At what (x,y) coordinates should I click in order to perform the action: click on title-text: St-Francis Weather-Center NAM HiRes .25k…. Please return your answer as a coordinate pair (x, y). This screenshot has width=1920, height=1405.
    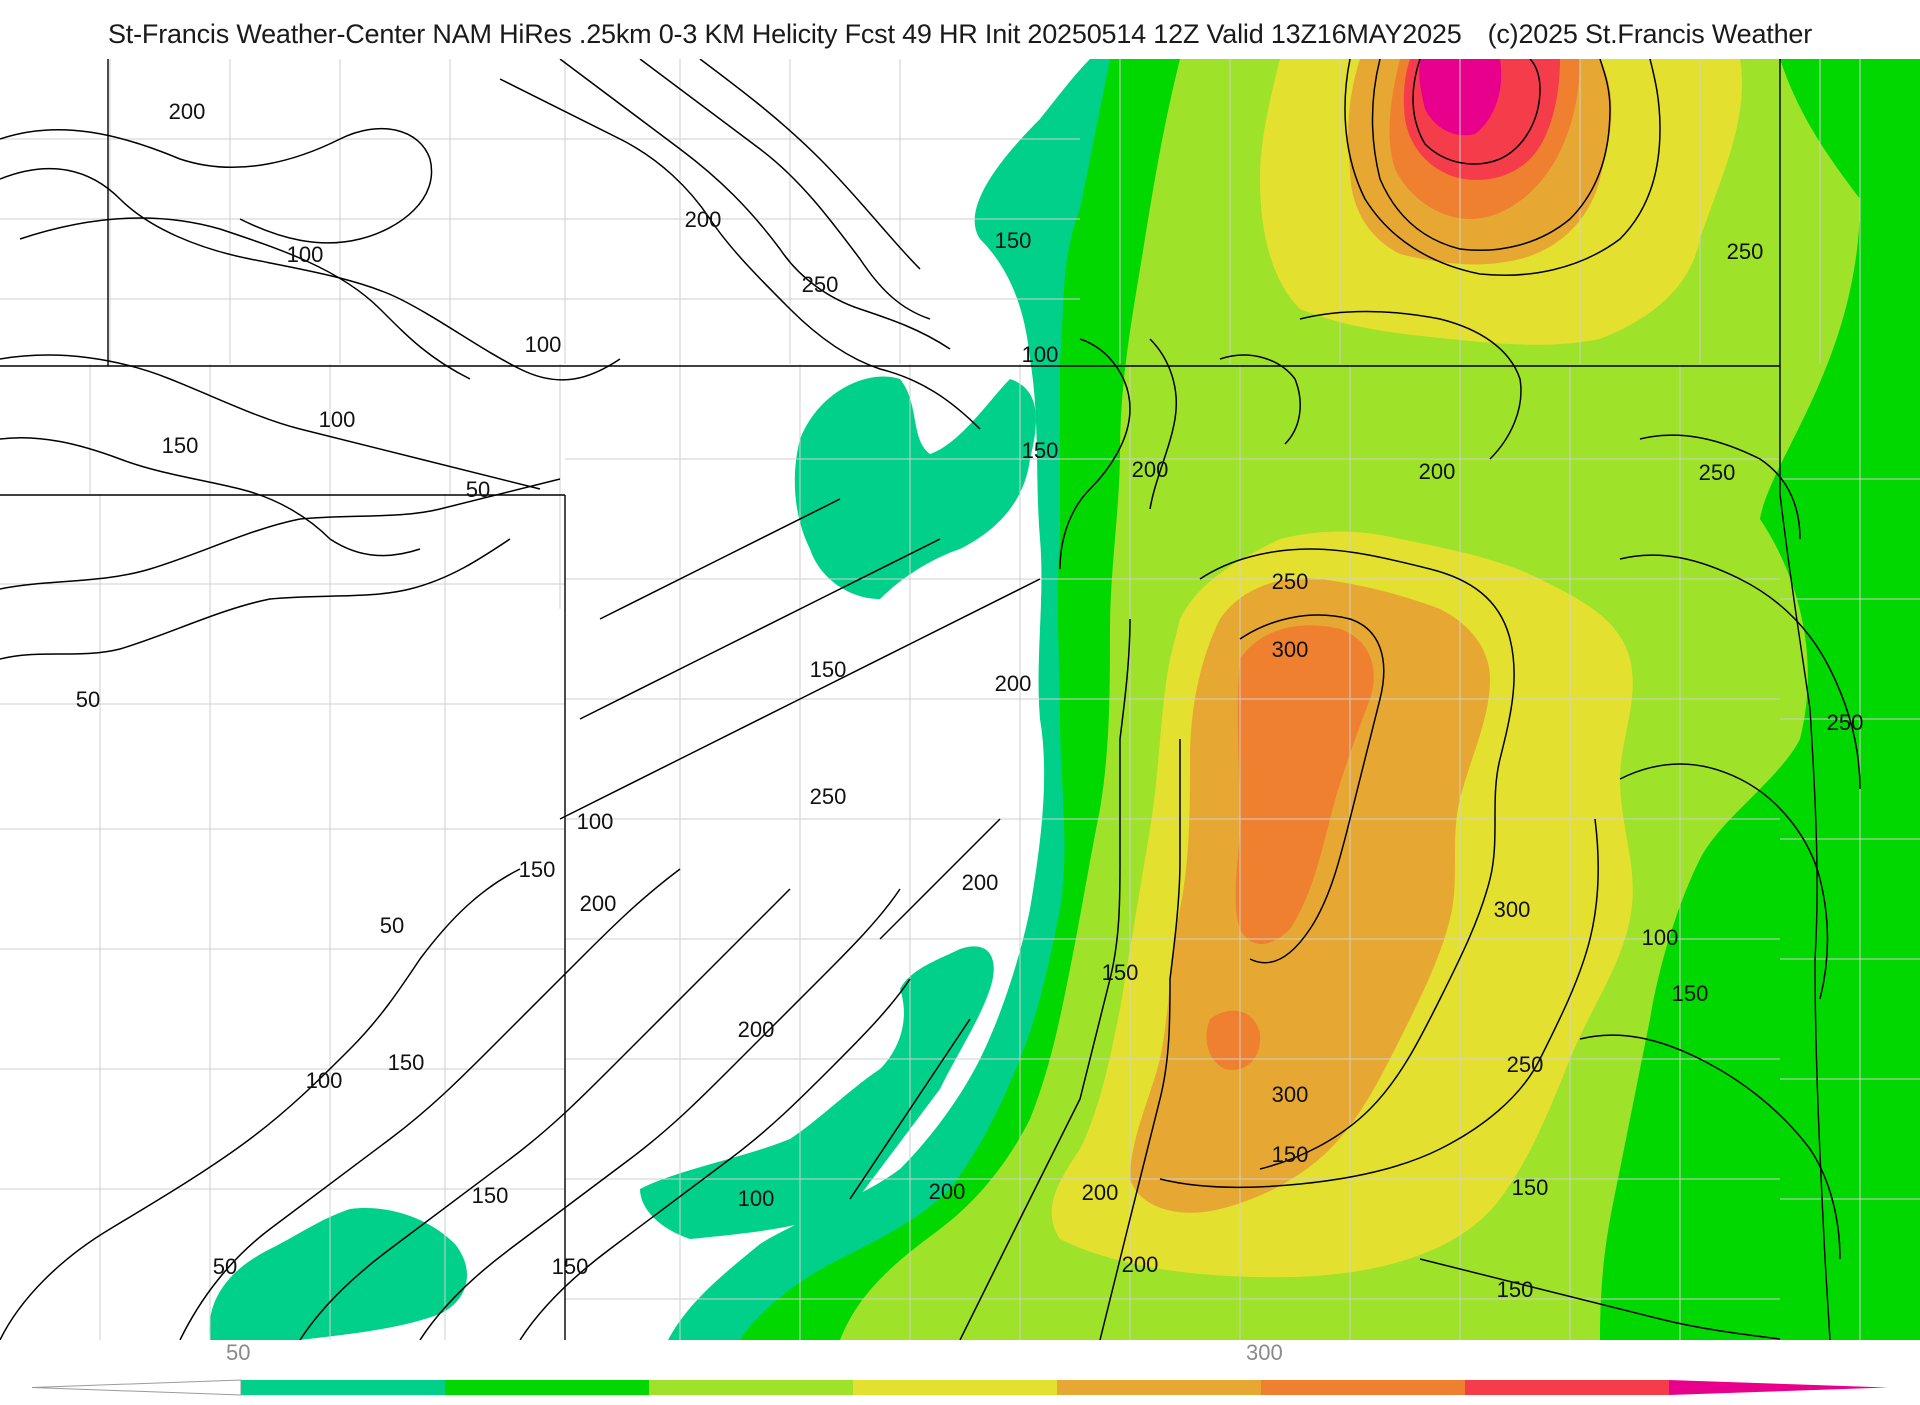
    Looking at the image, I should click on (785, 33).